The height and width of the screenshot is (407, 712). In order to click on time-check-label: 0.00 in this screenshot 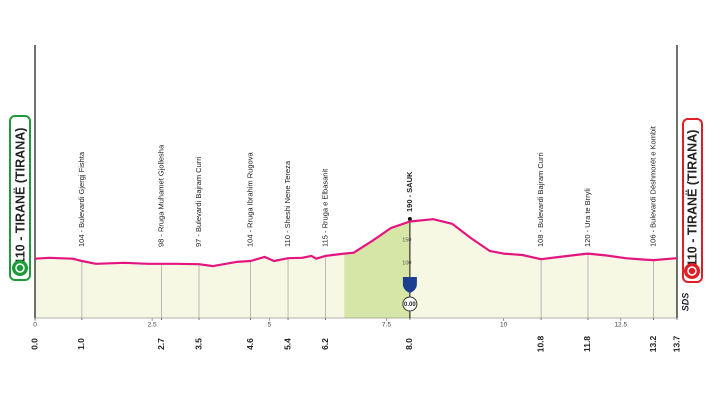, I will do `click(410, 305)`.